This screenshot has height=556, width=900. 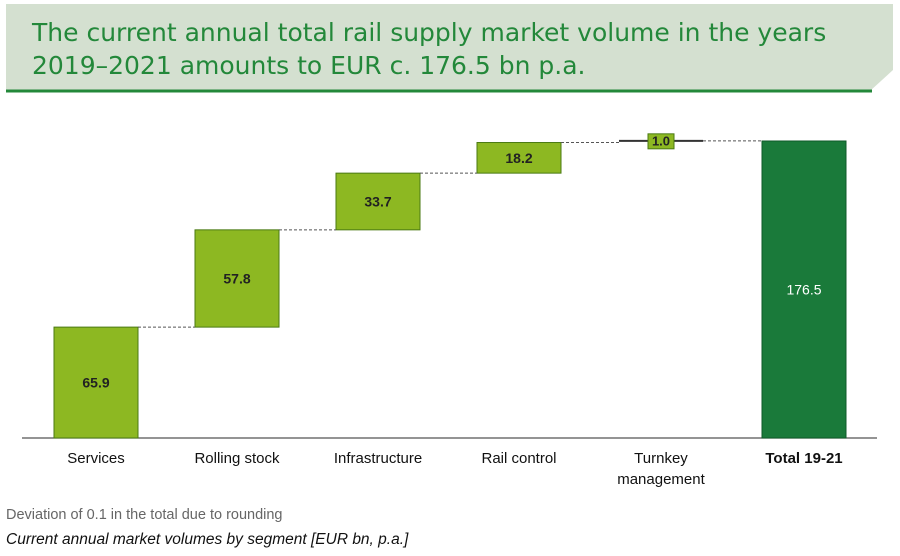 I want to click on data-label-rail-control: 18.2, so click(x=518, y=158).